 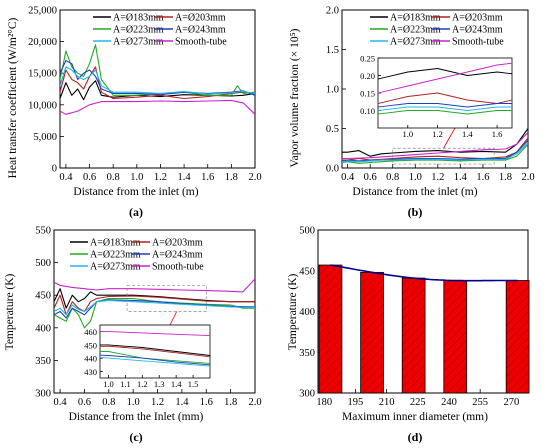 I want to click on b-inset-line-A203, so click(x=445, y=98).